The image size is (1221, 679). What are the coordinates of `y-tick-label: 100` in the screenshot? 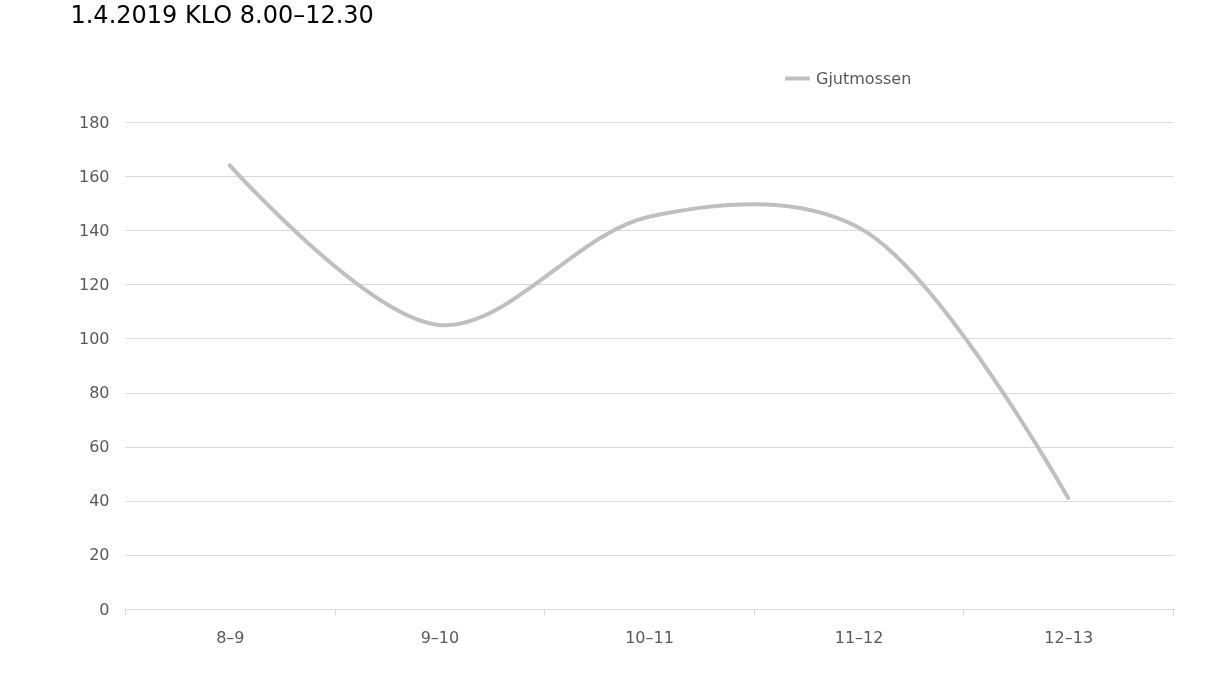 It's located at (94, 338).